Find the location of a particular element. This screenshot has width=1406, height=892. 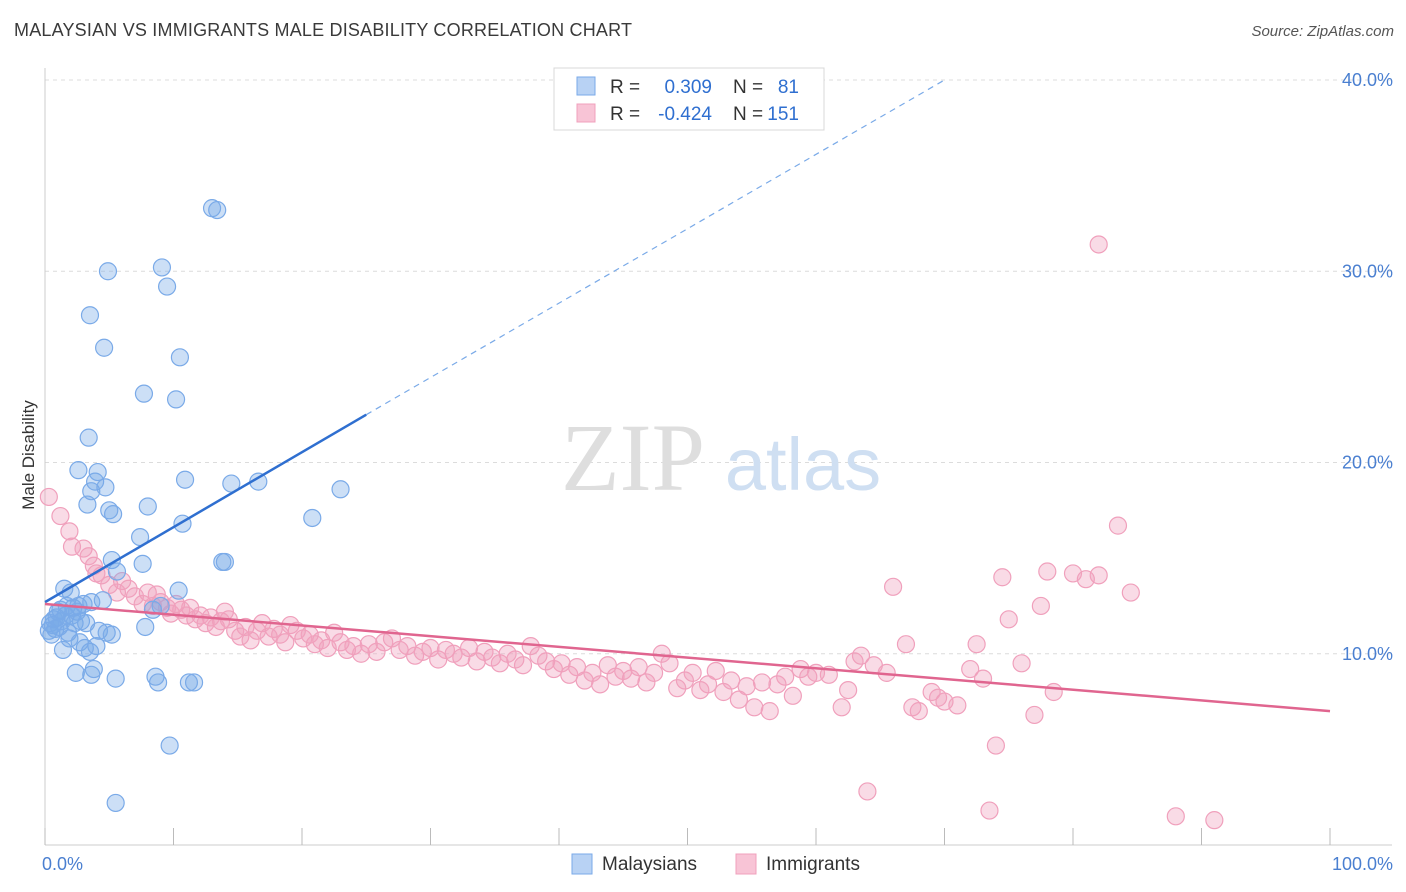

stats-n-label-1: N = is located at coordinates (748, 87).